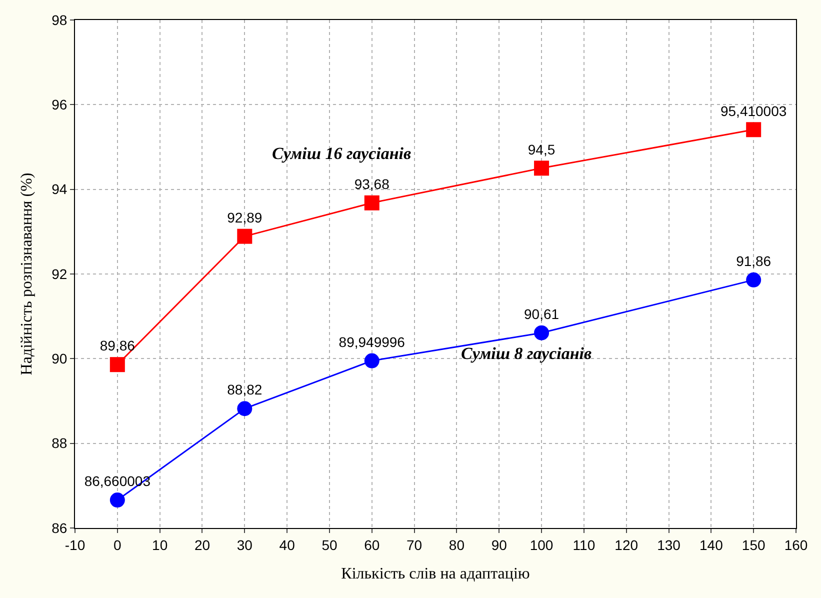  I want to click on x-tick-label: -10, so click(75, 544).